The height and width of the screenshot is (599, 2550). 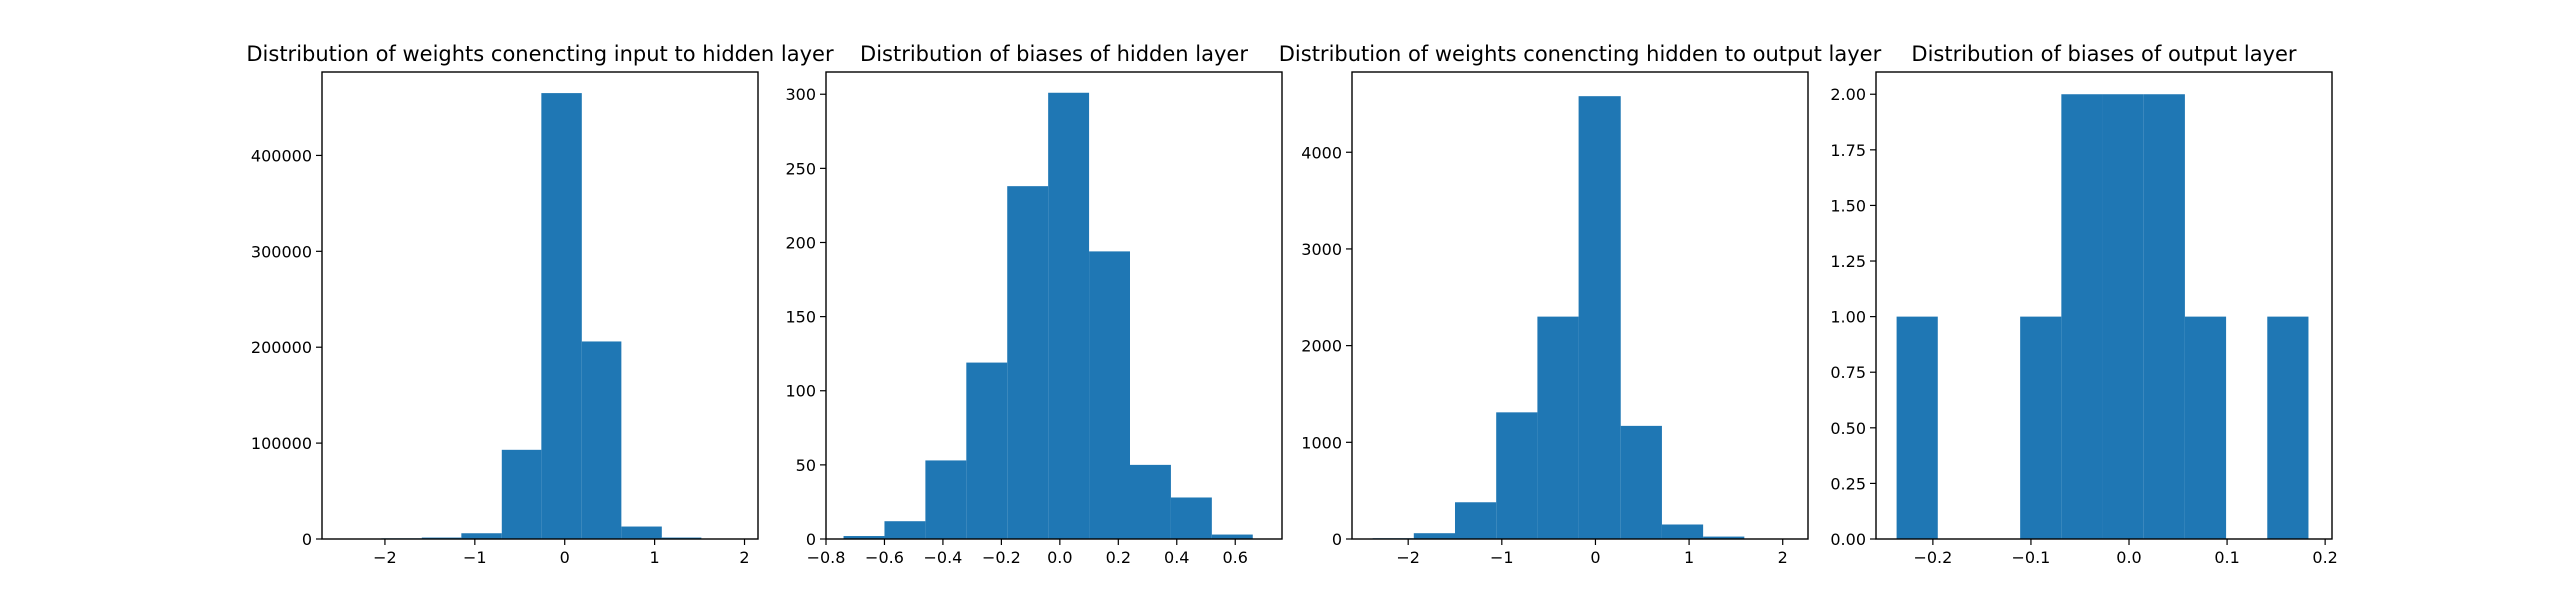 I want to click on x-tick-label: −0.8, so click(x=826, y=557).